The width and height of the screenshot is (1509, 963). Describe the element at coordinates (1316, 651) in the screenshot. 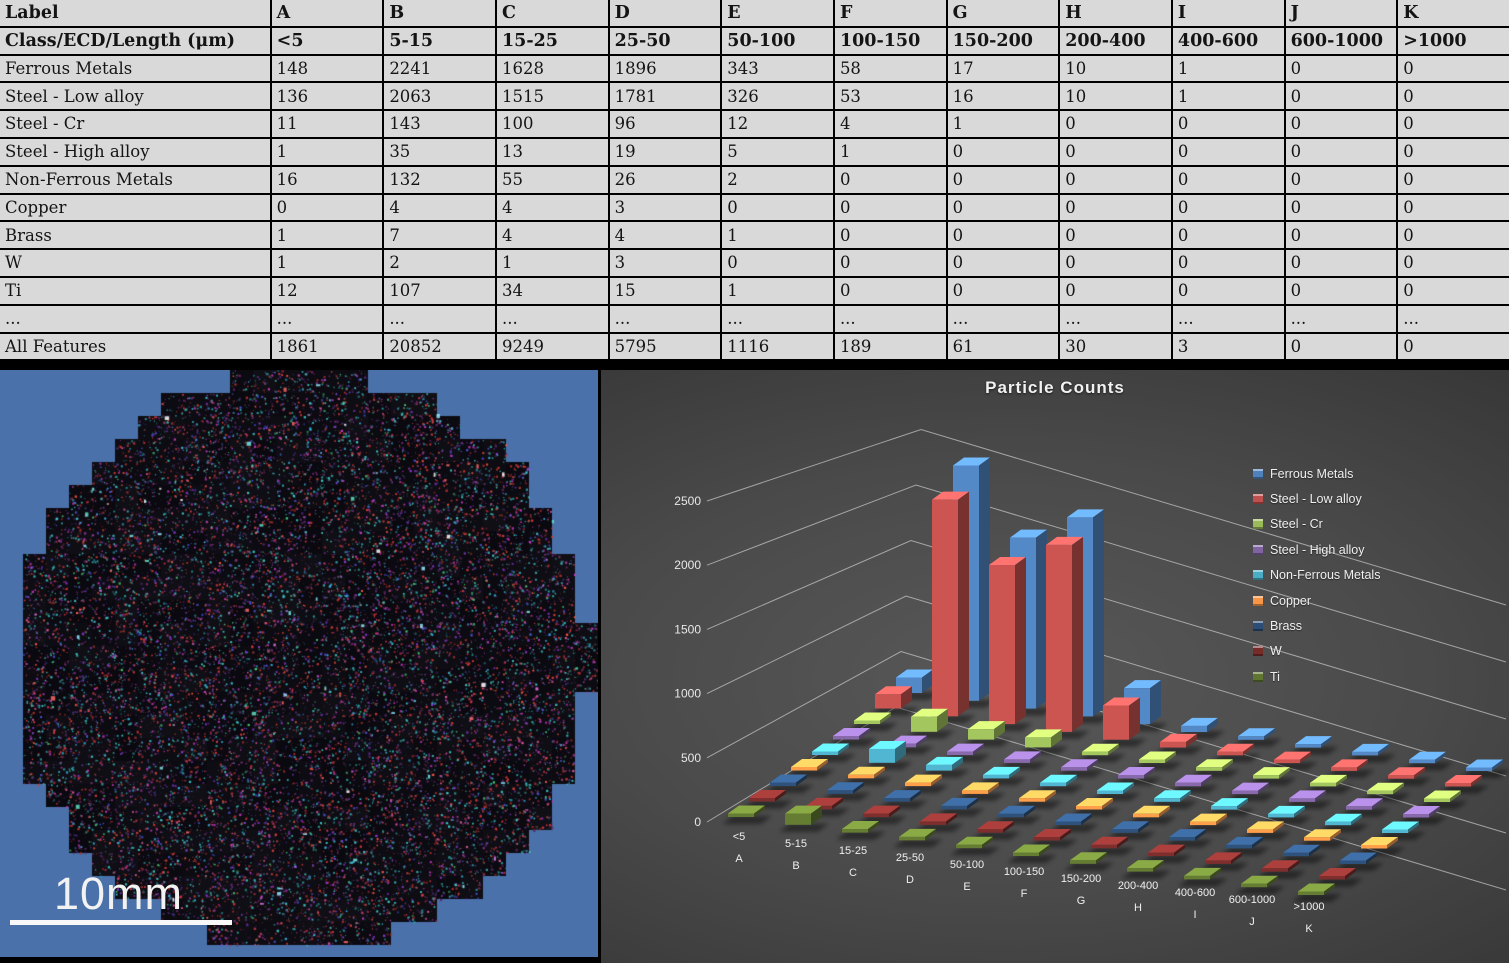

I see `legend-item: W` at that location.